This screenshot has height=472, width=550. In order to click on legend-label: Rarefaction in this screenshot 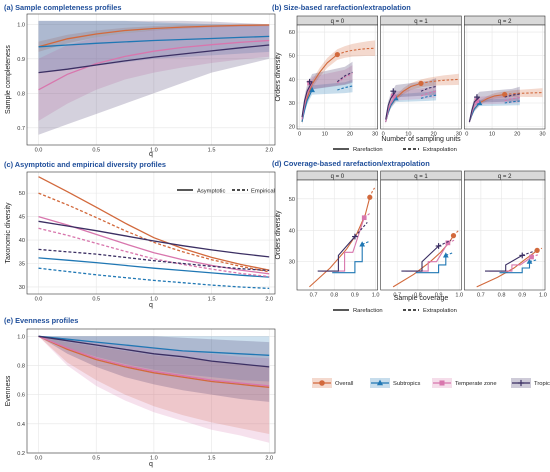, I will do `click(368, 311)`.